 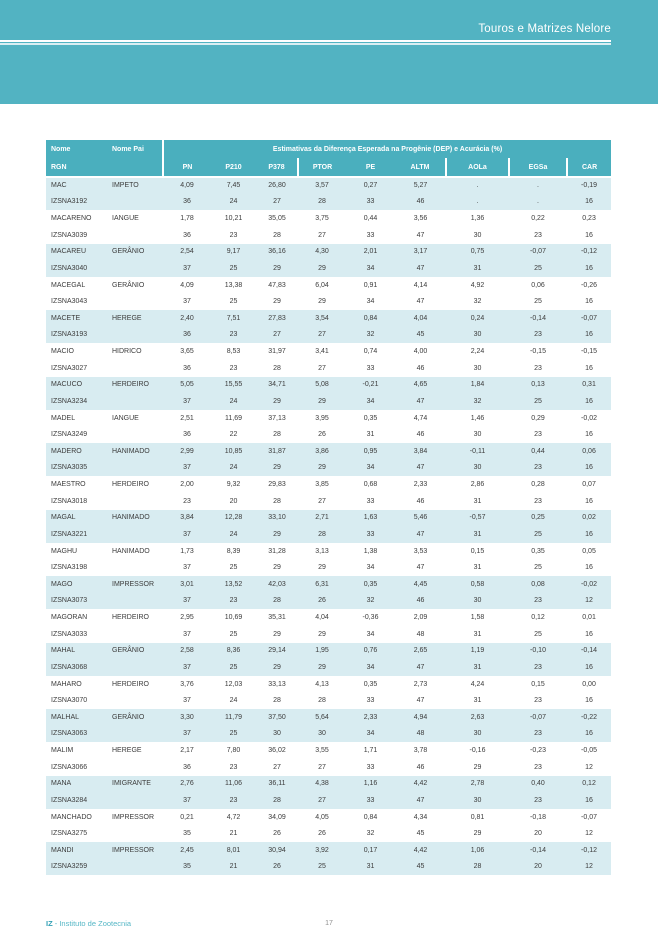 I want to click on dep-value-cell: 4,38, so click(x=322, y=784).